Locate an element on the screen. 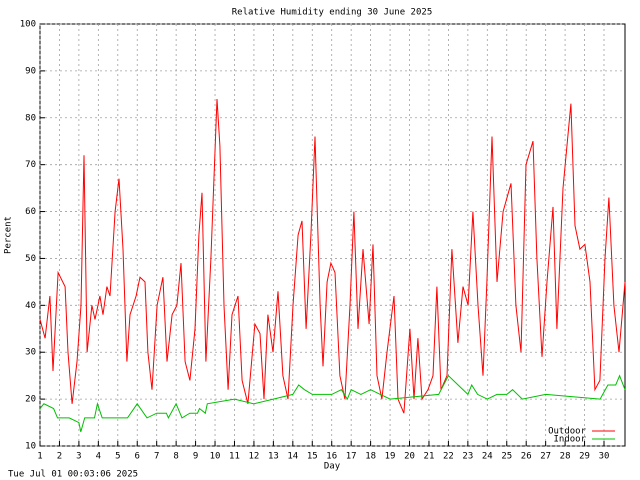  x-tick-label: 15 is located at coordinates (312, 457).